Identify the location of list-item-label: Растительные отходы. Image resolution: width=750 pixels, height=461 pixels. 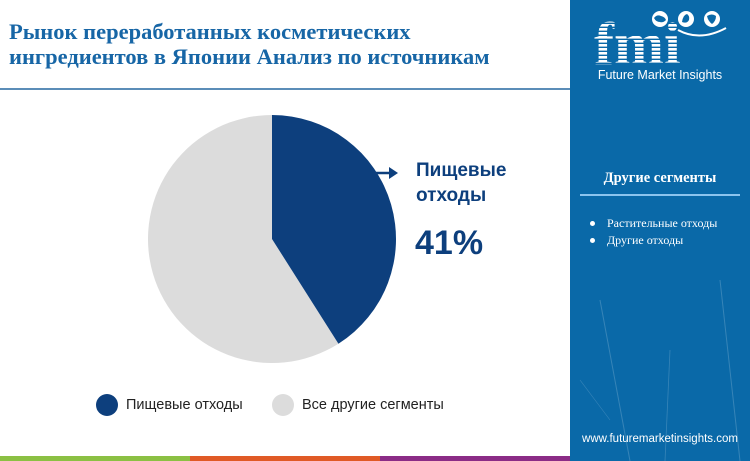
(662, 223).